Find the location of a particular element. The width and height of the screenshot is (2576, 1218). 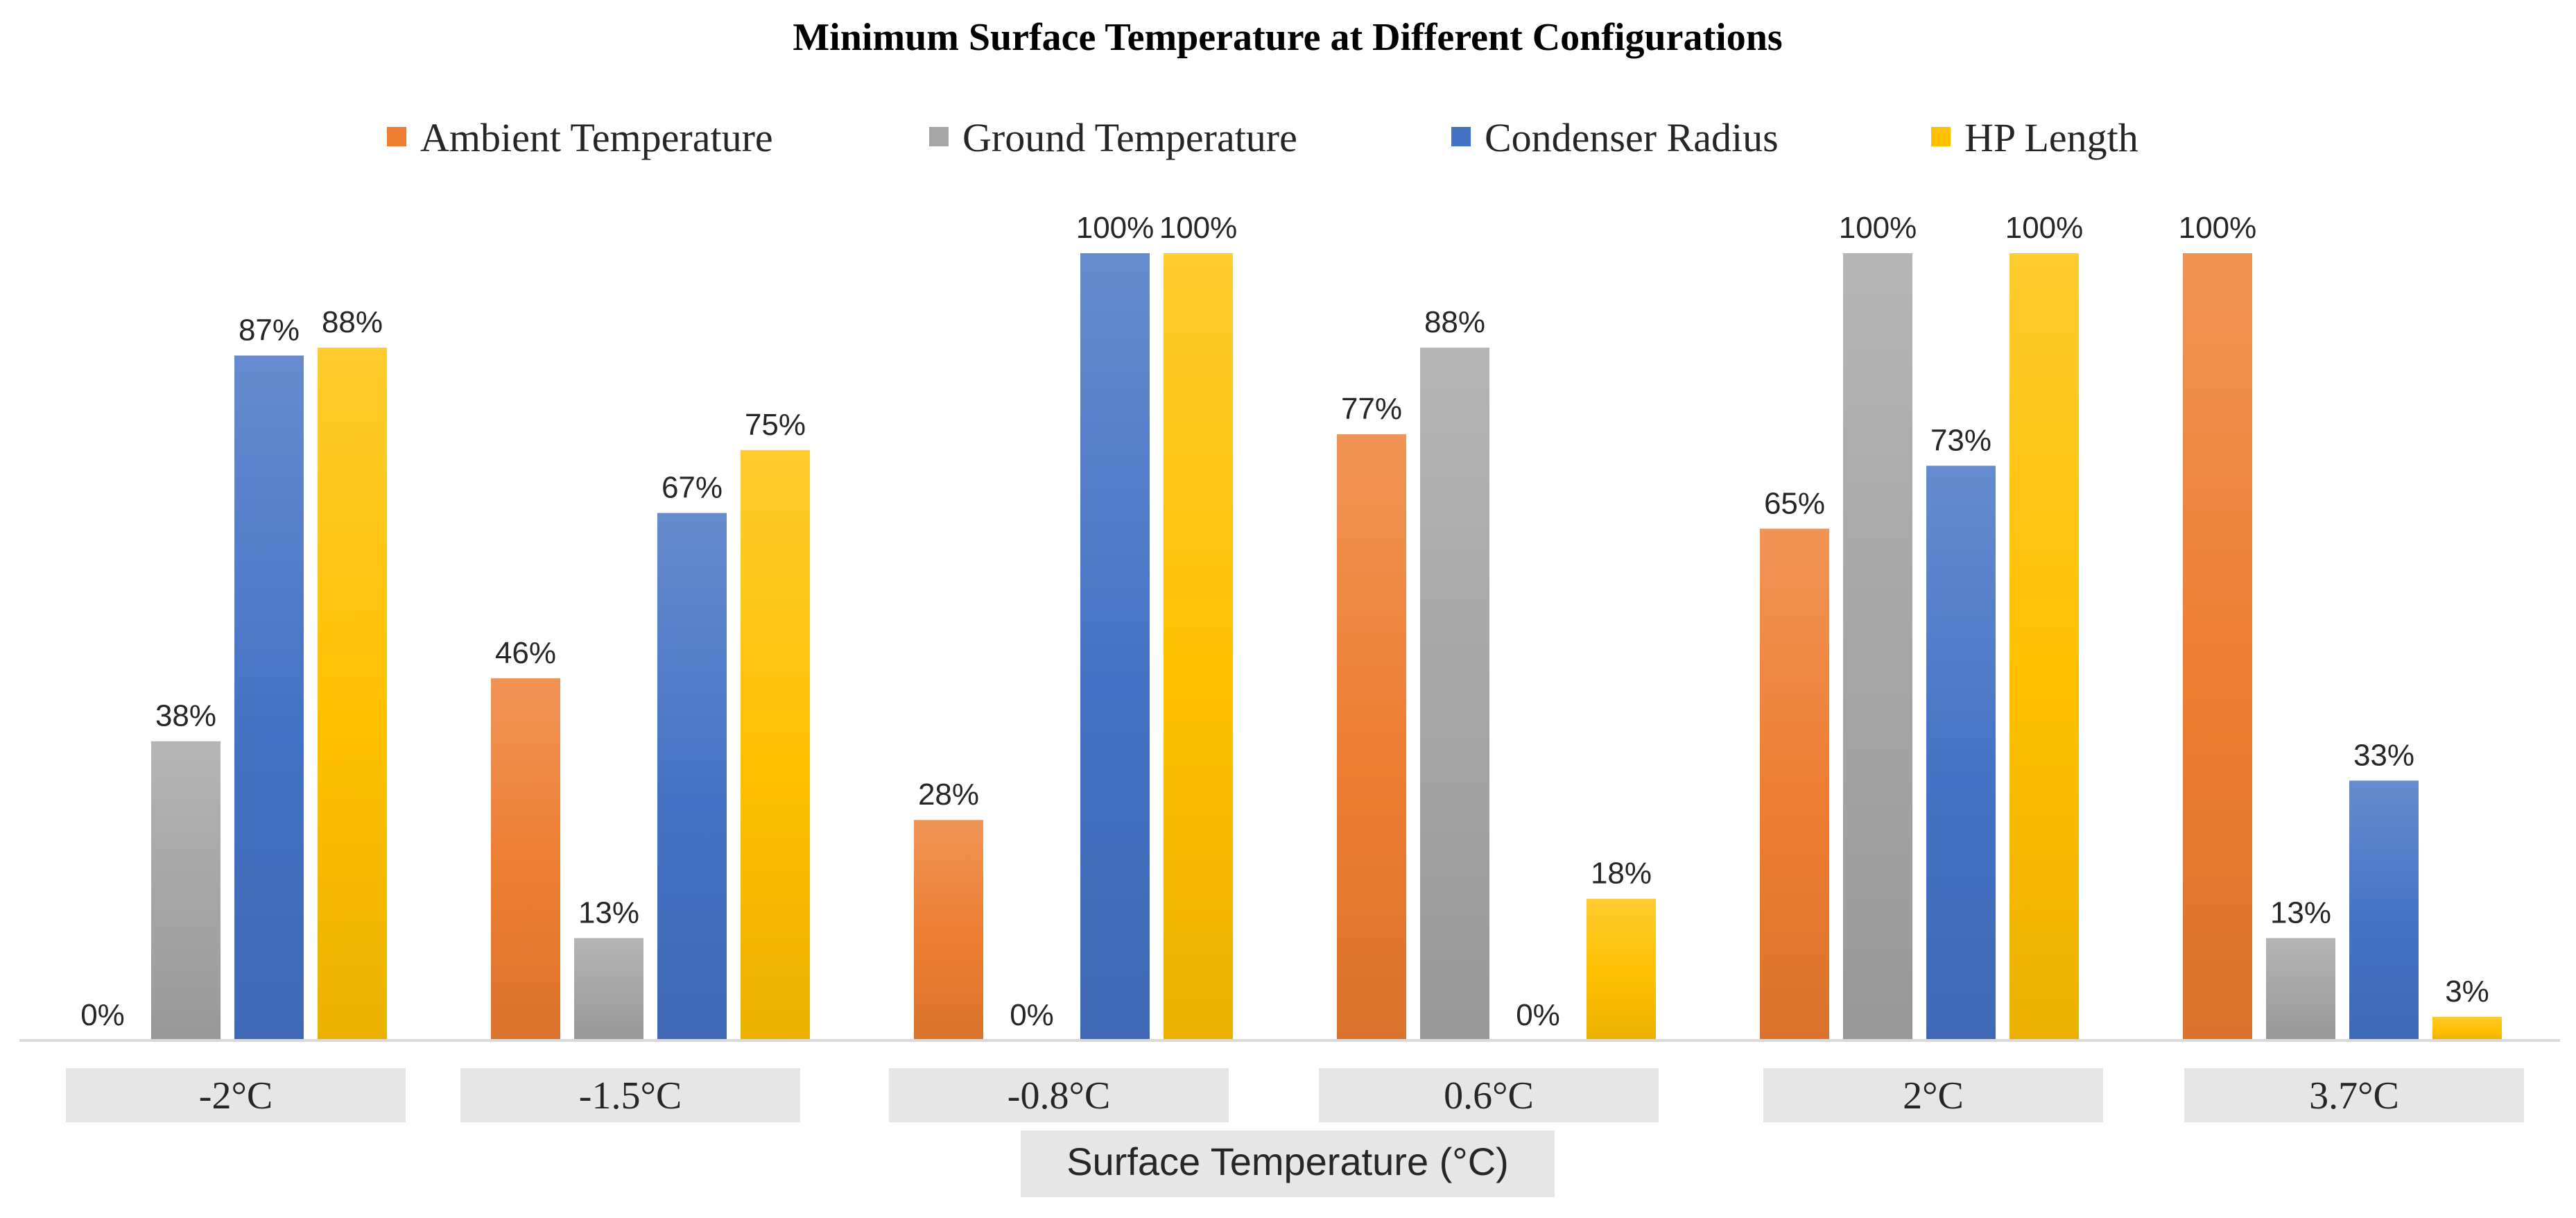

bar-condenser-radius-1-5-c is located at coordinates (692, 776).